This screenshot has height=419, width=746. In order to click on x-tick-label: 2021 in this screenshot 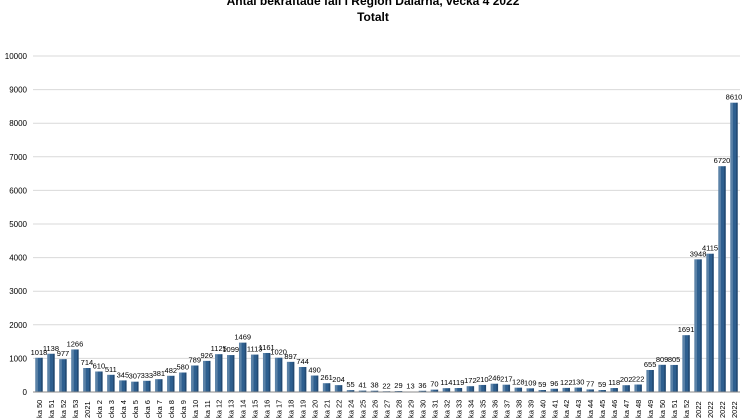, I will do `click(87, 409)`.